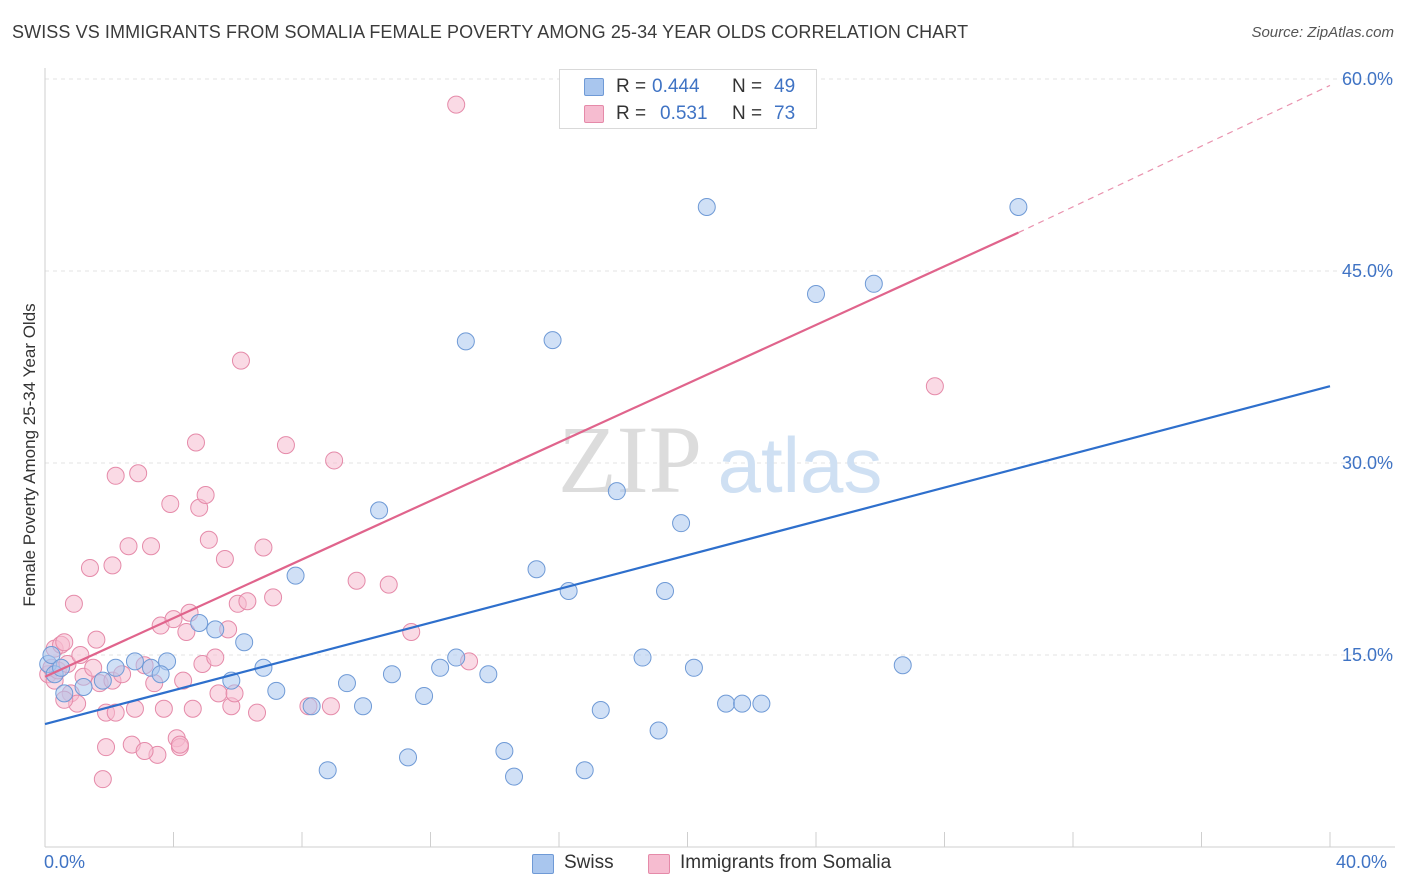 This screenshot has height=892, width=1406. What do you see at coordinates (1362, 862) in the screenshot?
I see `x-tick-label-max: 40.0%` at bounding box center [1362, 862].